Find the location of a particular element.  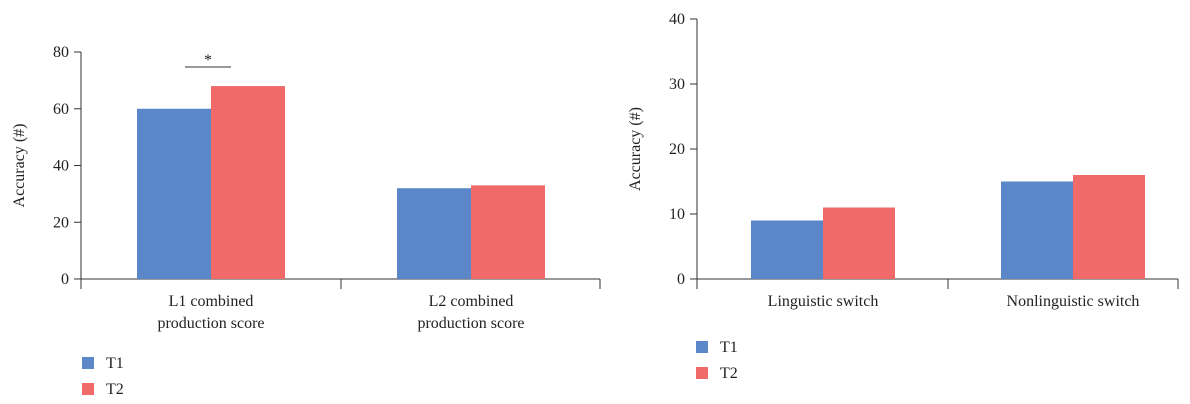

category-label: L1 combined production score is located at coordinates (210, 312).